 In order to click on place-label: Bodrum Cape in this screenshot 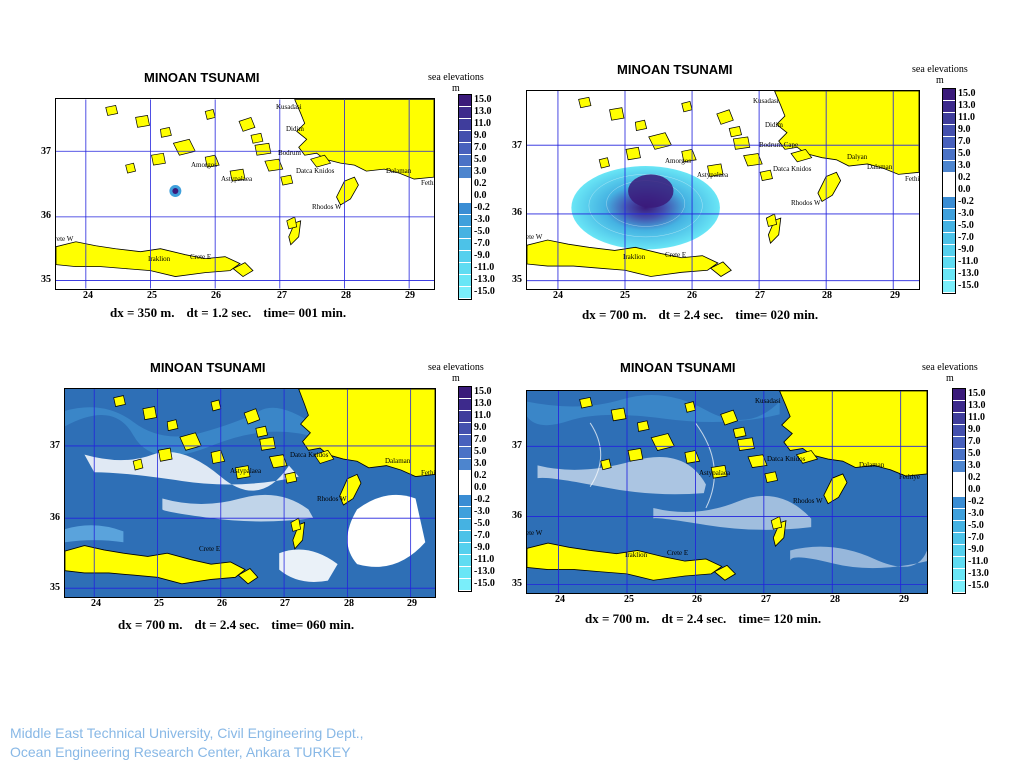, I will do `click(779, 145)`.